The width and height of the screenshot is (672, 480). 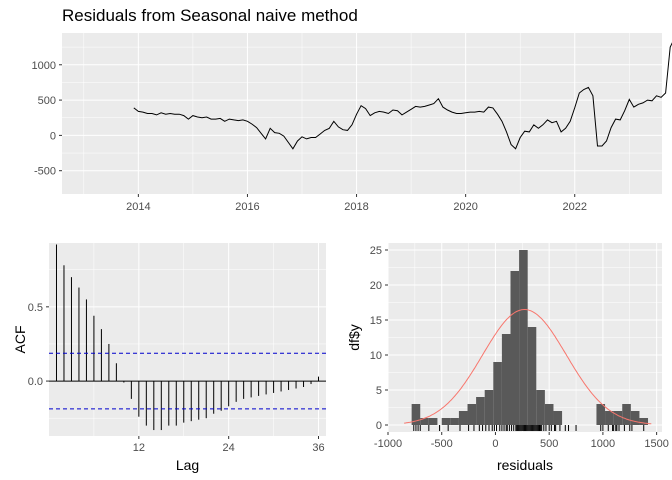 I want to click on hist-x-axis-label: residuals, so click(x=525, y=465).